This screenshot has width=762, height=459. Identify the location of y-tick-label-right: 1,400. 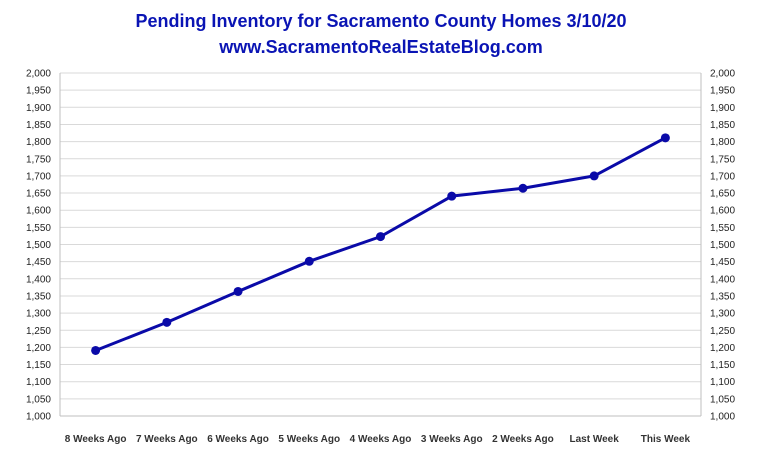
(722, 279).